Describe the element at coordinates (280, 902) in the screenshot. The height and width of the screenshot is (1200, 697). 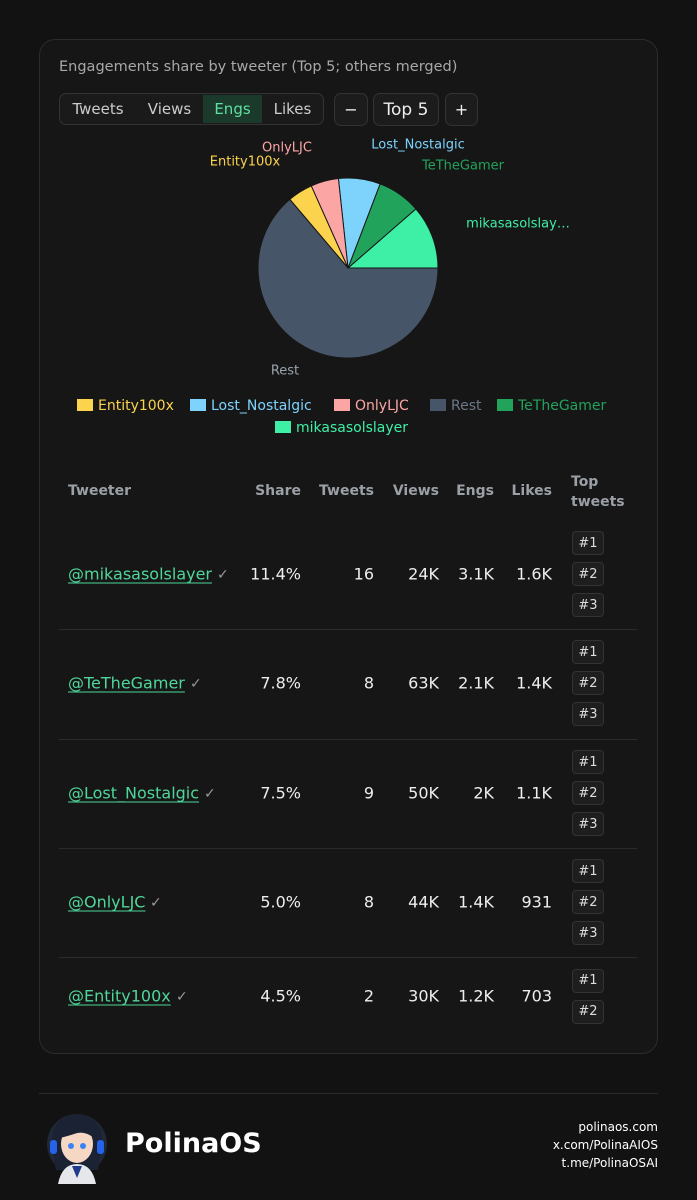
I see `table-cell: 5.0%` at that location.